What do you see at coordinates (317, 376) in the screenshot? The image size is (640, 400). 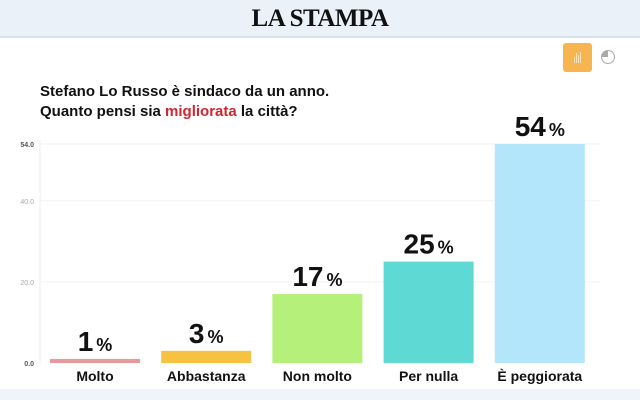 I see `x-category-label: Non molto` at bounding box center [317, 376].